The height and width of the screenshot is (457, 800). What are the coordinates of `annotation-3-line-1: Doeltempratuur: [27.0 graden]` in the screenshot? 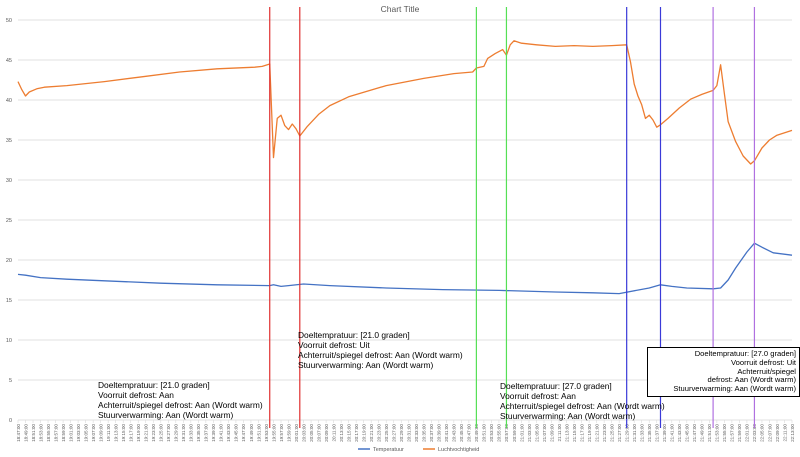 It's located at (556, 386).